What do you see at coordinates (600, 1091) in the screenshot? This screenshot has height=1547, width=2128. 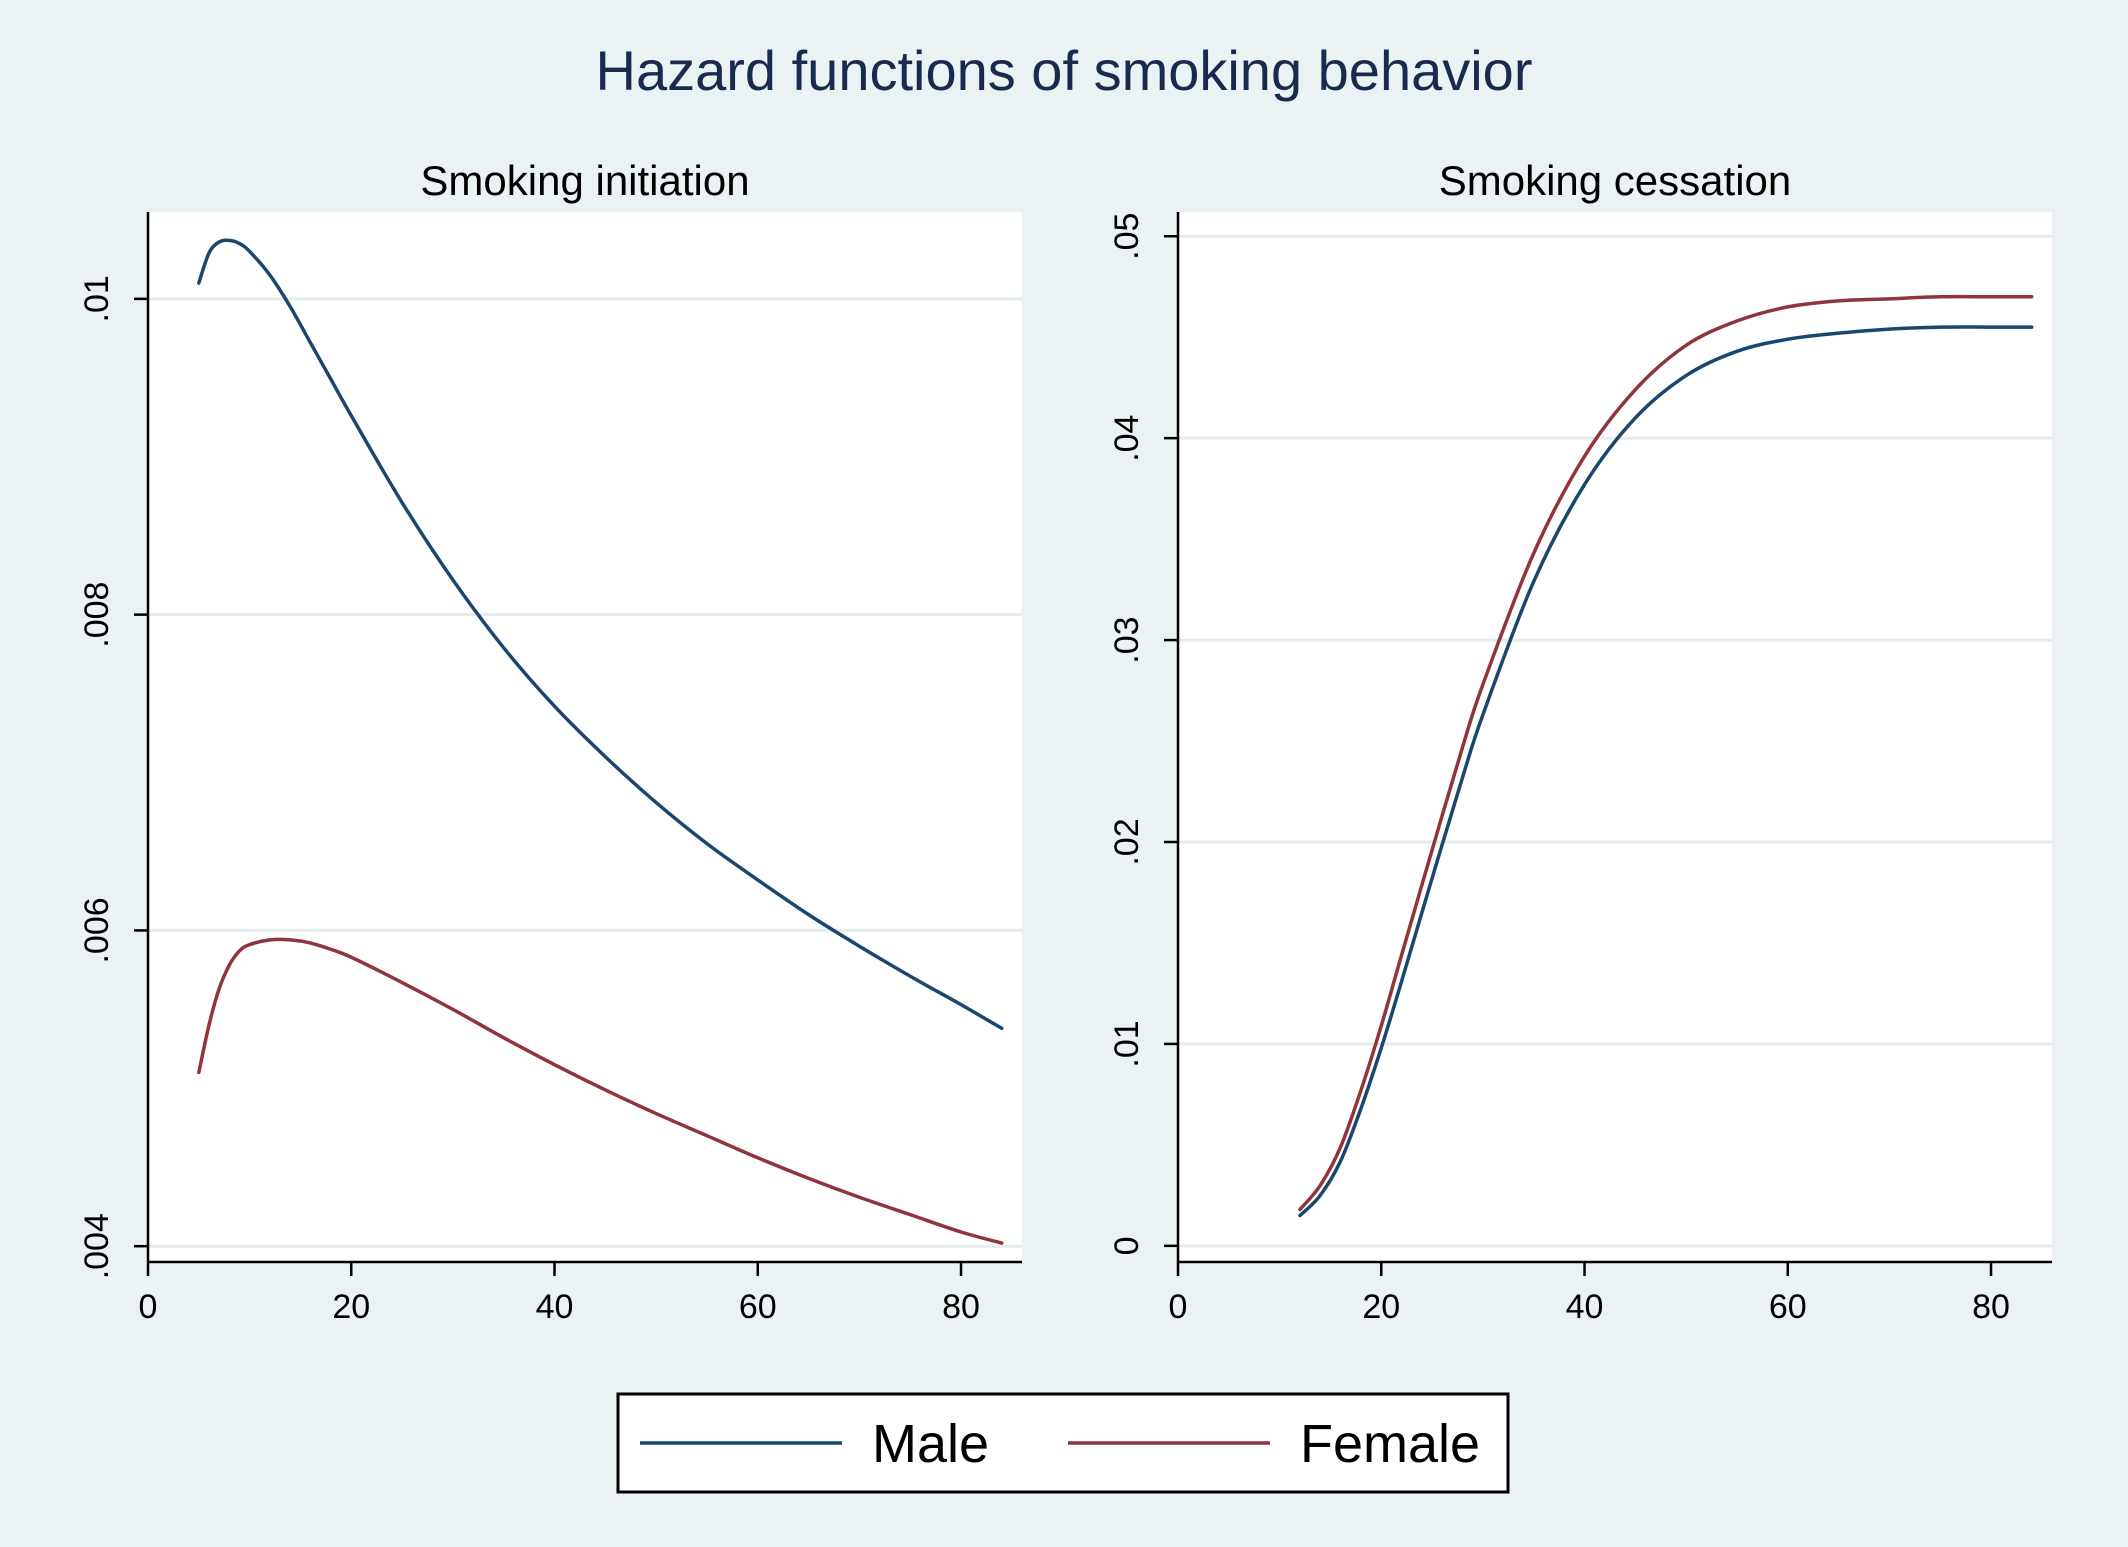 I see `series-line-female` at bounding box center [600, 1091].